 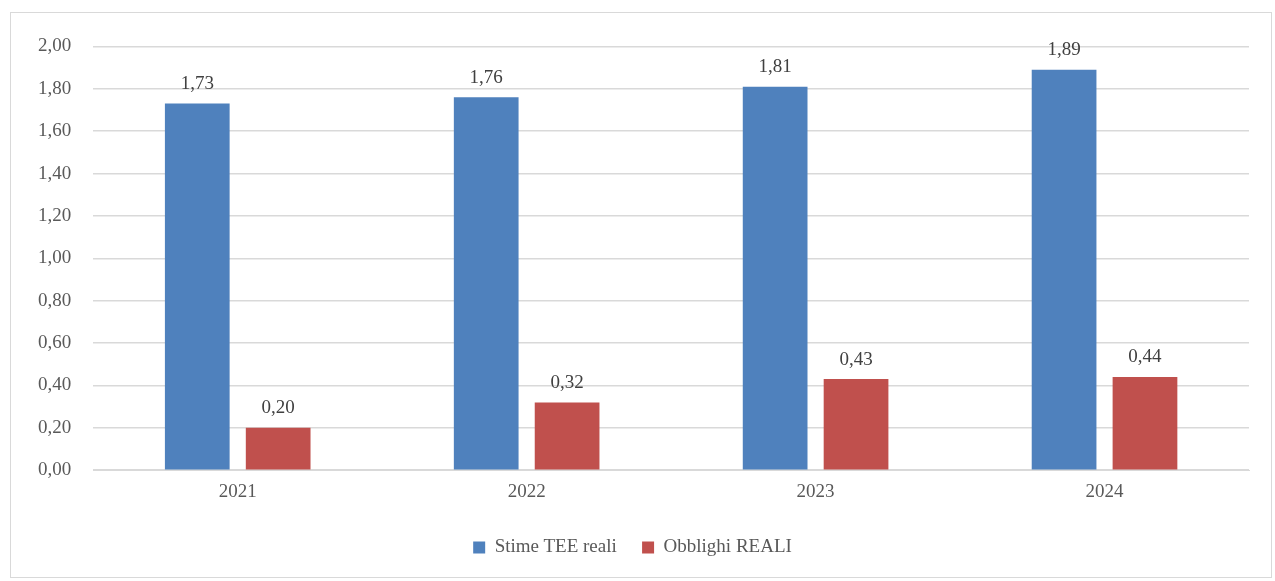 What do you see at coordinates (486, 76) in the screenshot?
I see `data-label: 1,76` at bounding box center [486, 76].